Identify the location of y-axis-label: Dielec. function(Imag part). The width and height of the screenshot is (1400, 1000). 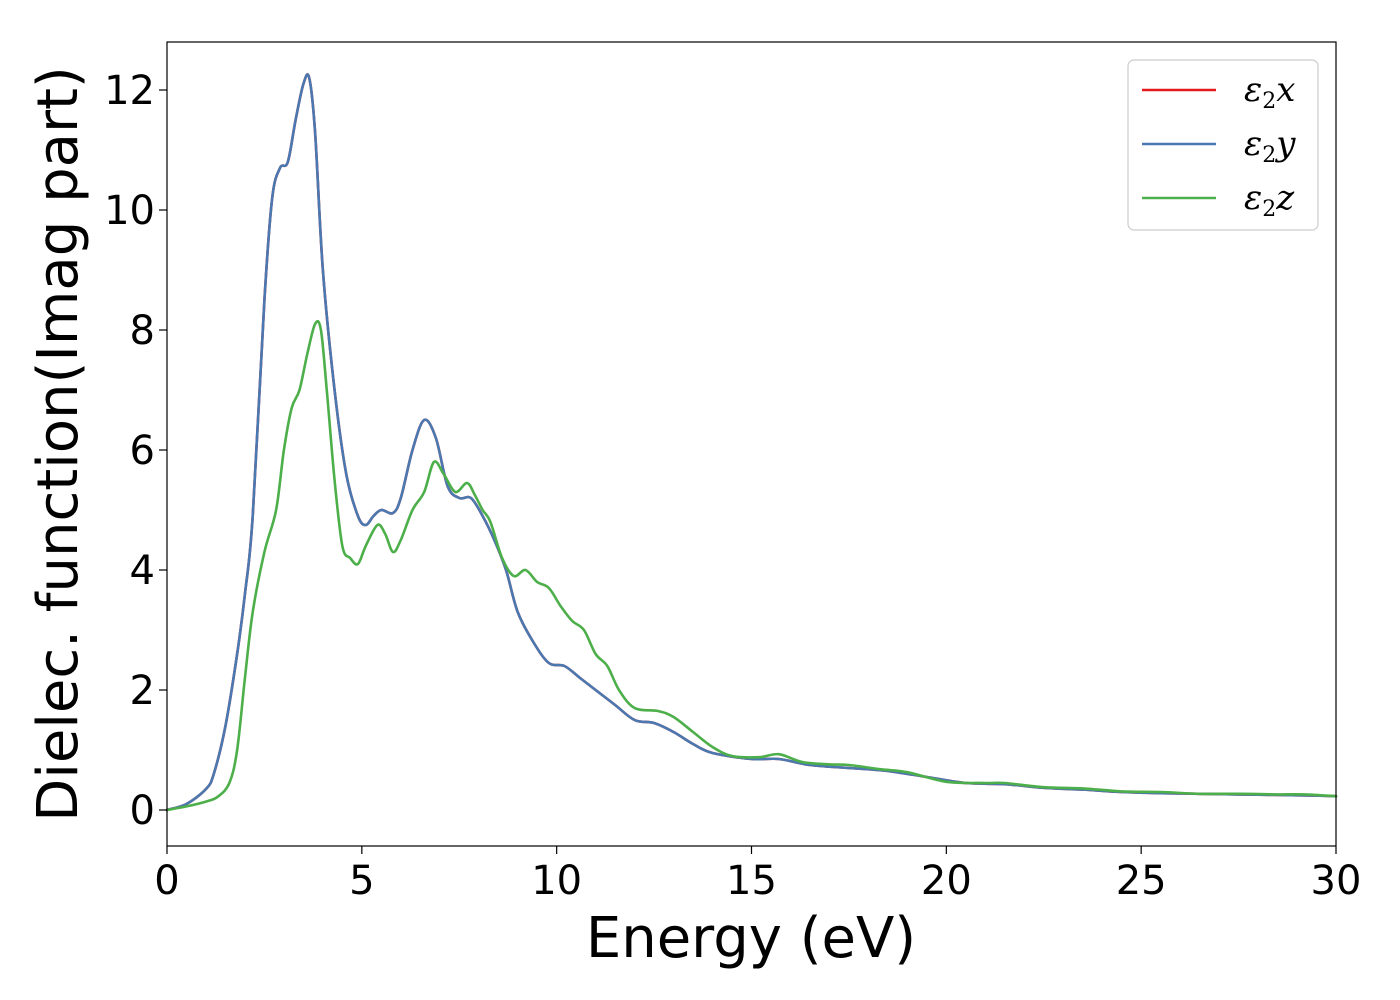
(58, 444).